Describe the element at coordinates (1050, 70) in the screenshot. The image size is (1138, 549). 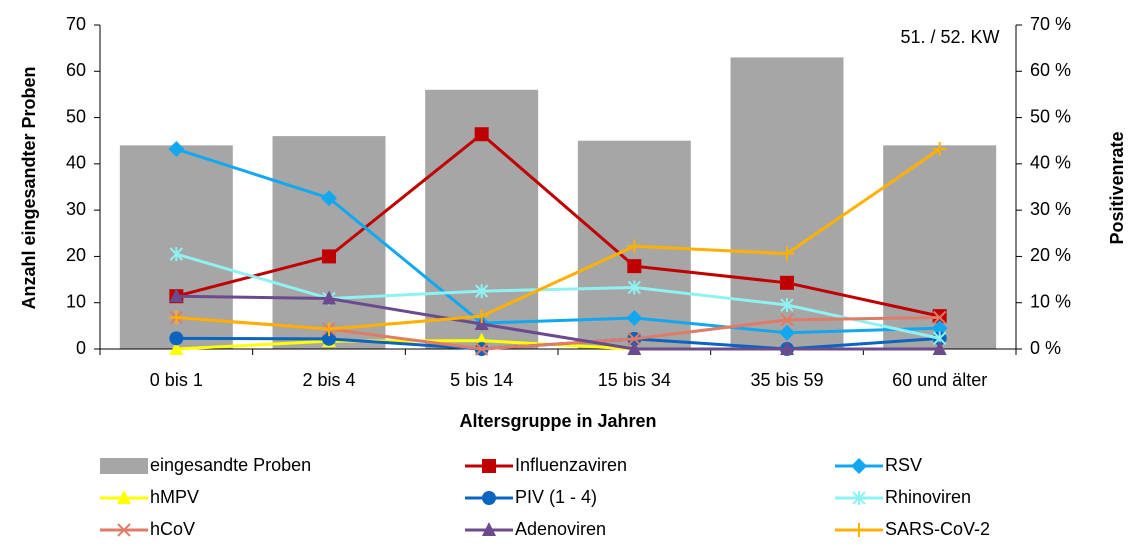
I see `y2-tick-label: 60 %` at that location.